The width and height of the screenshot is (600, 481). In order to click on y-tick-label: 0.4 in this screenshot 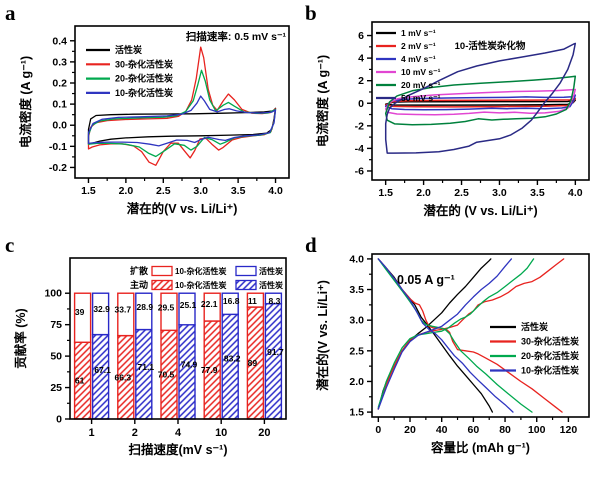, I will do `click(59, 41)`.